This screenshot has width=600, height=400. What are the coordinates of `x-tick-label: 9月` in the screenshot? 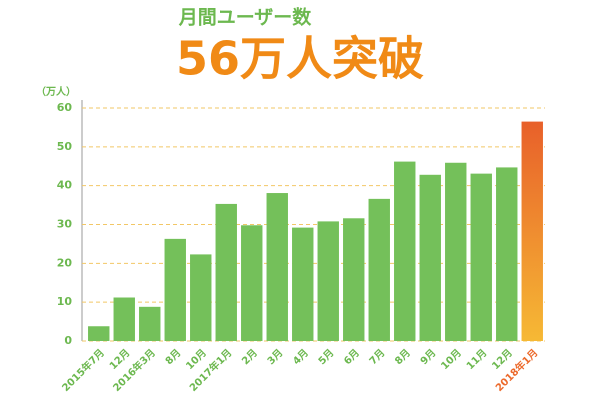 It's located at (428, 357).